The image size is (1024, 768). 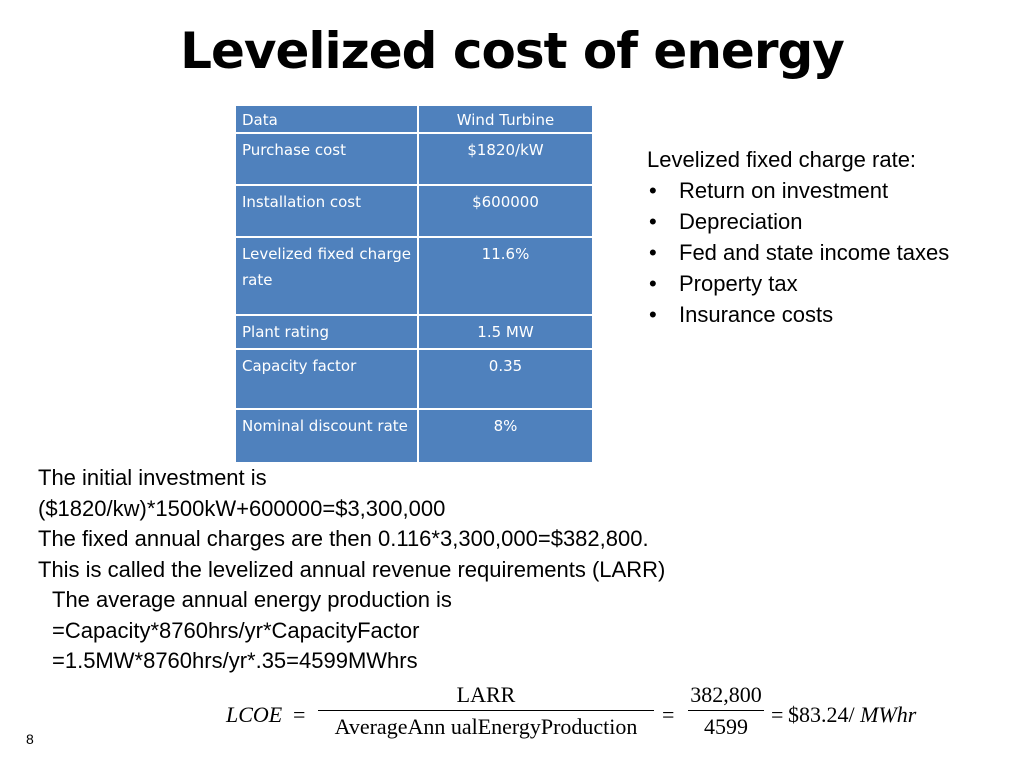 I want to click on list-item: Property tax, so click(x=832, y=283).